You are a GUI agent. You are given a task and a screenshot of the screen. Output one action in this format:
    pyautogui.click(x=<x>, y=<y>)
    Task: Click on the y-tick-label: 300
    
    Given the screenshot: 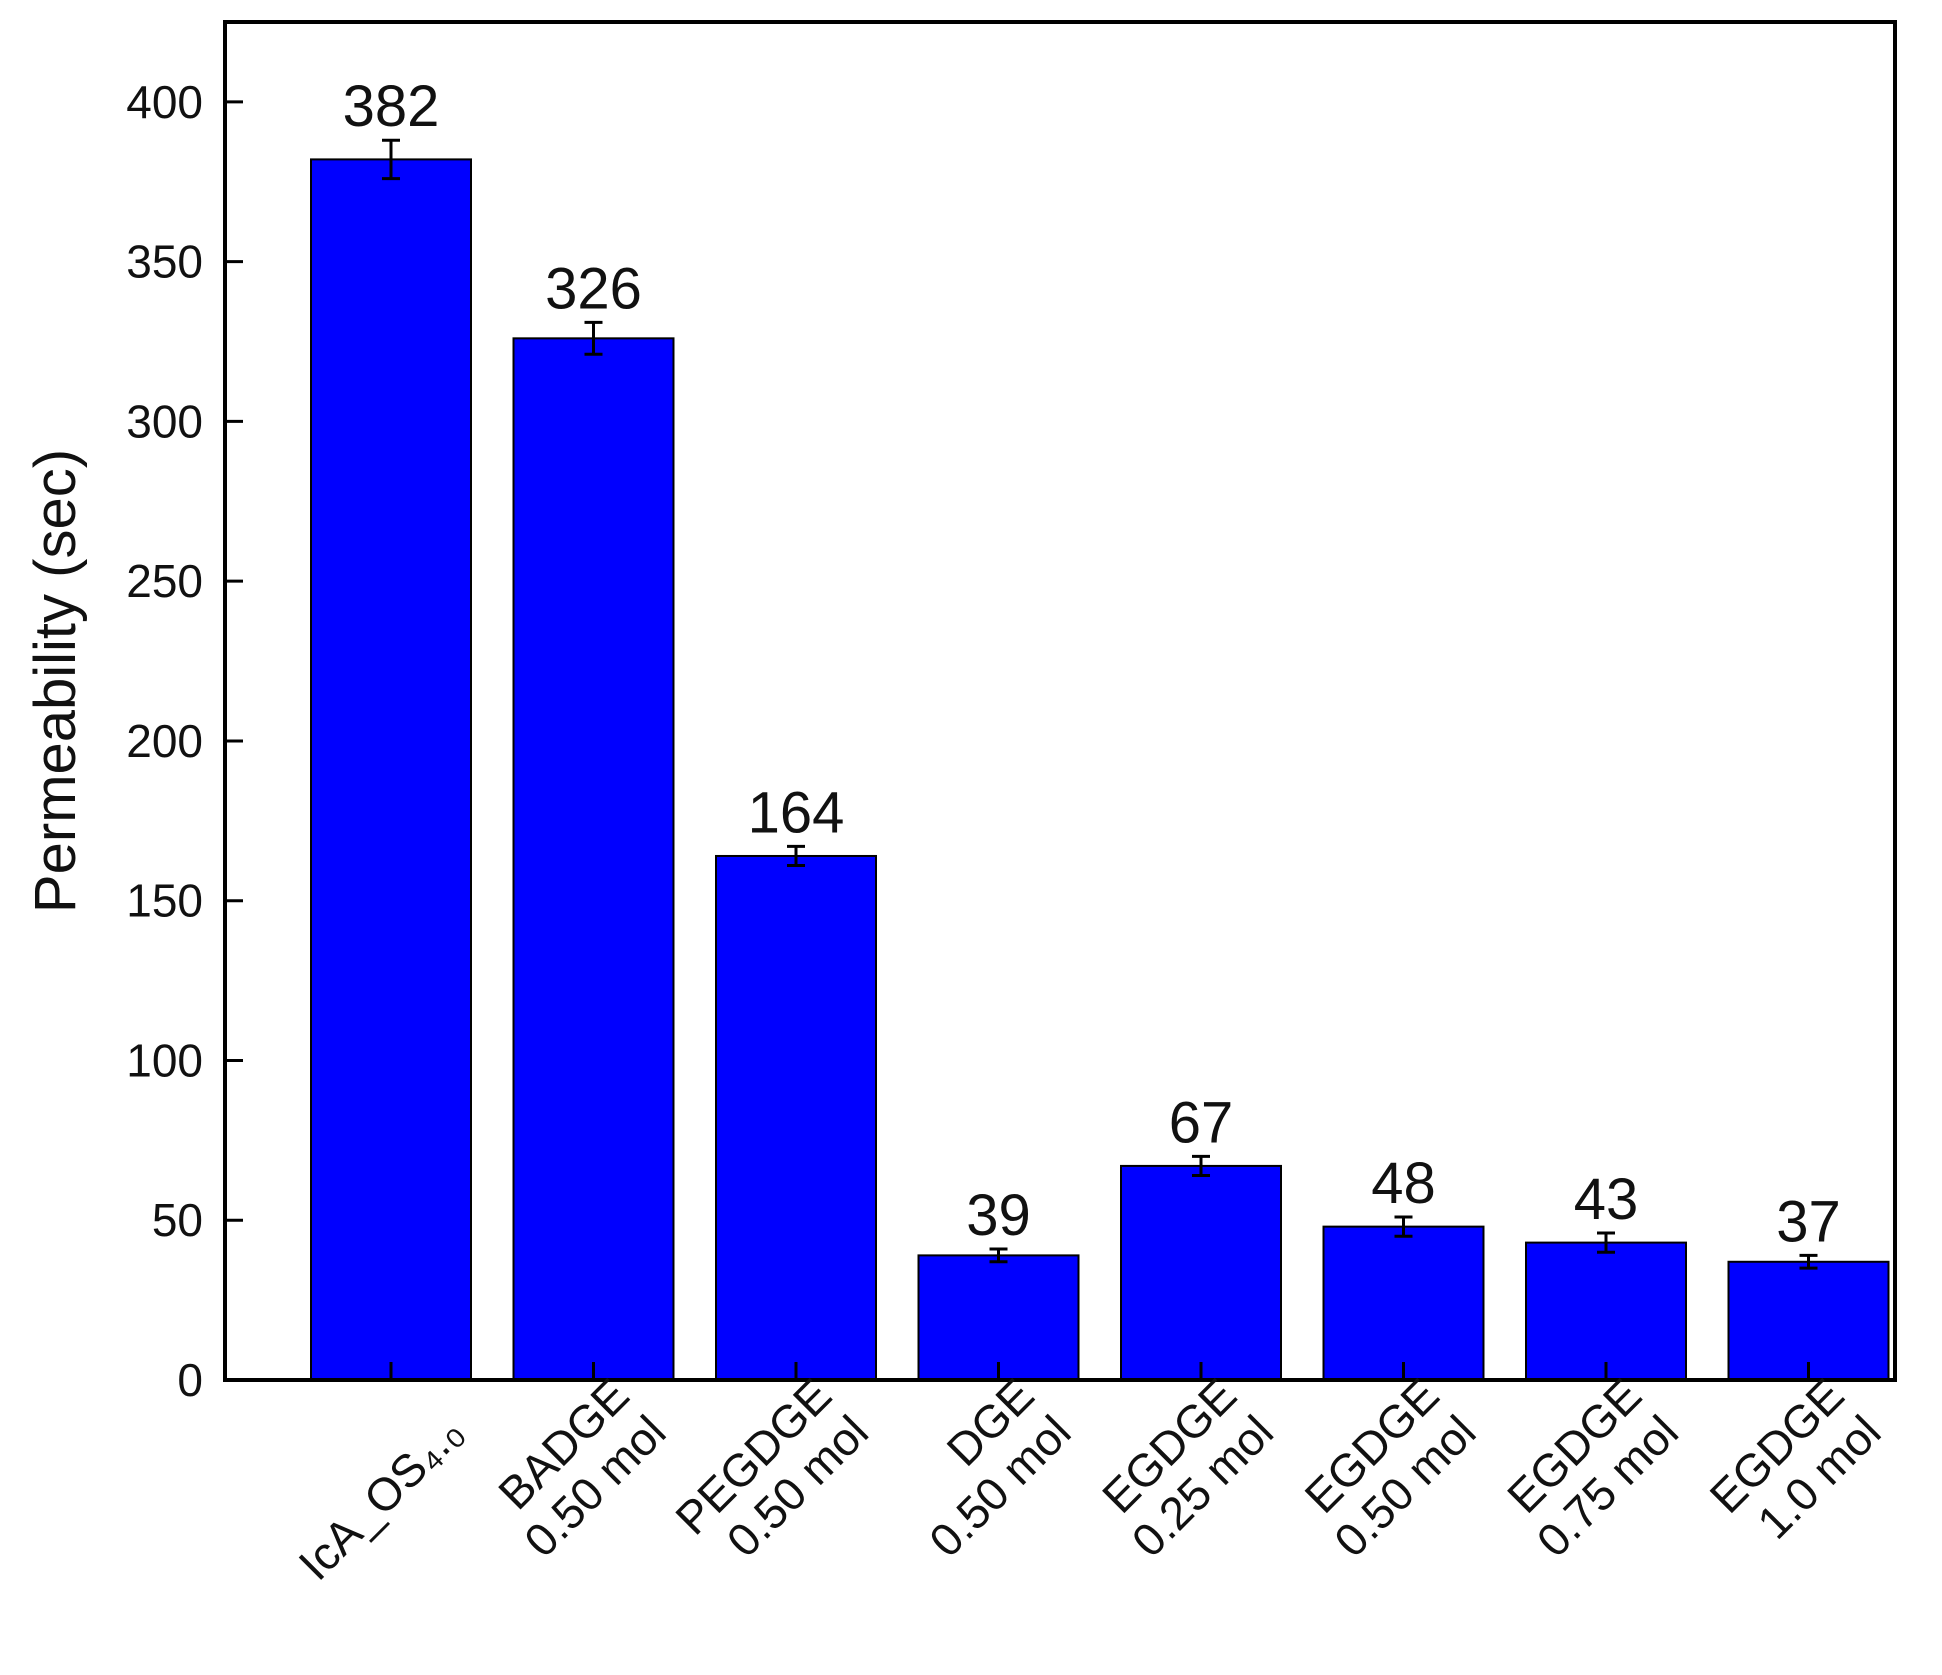 What is the action you would take?
    pyautogui.click(x=164, y=421)
    